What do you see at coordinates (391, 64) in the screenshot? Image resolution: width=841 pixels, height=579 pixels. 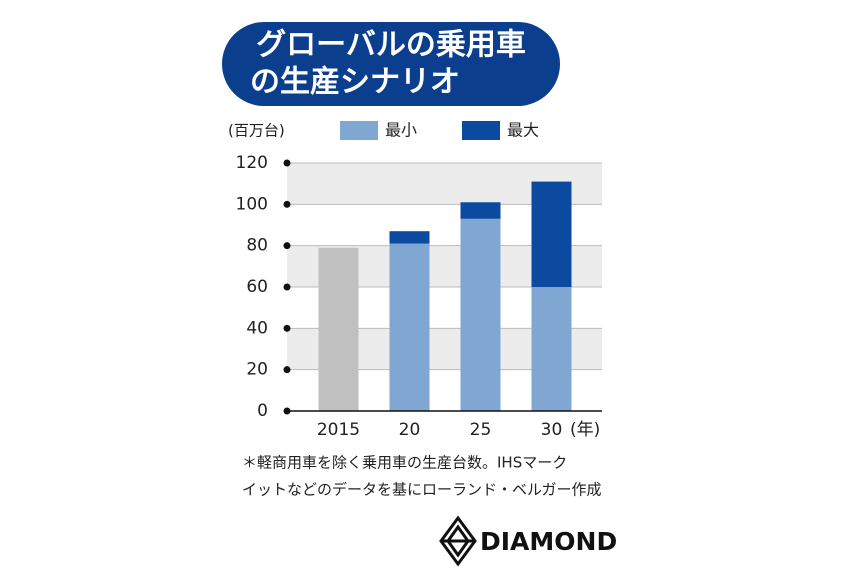 I see `title-pill` at bounding box center [391, 64].